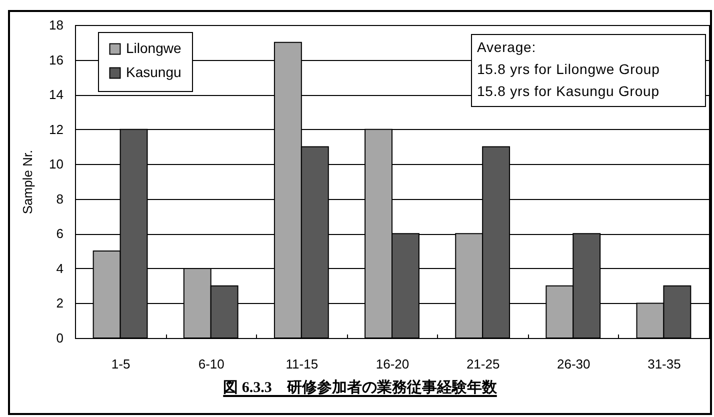 Image resolution: width=714 pixels, height=417 pixels. Describe the element at coordinates (56, 25) in the screenshot. I see `y-tick-label: 18` at that location.